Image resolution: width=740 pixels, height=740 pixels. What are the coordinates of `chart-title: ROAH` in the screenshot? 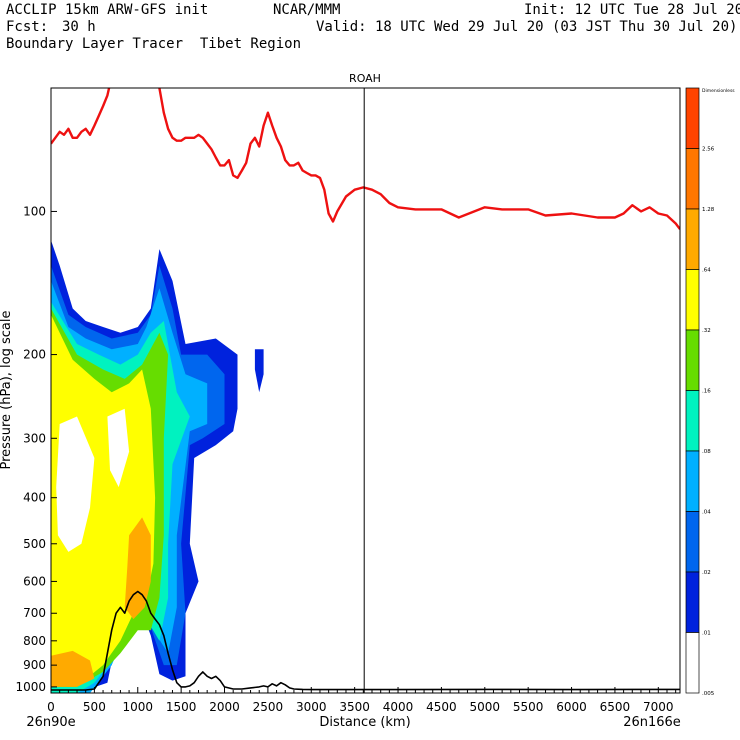 It's located at (365, 78).